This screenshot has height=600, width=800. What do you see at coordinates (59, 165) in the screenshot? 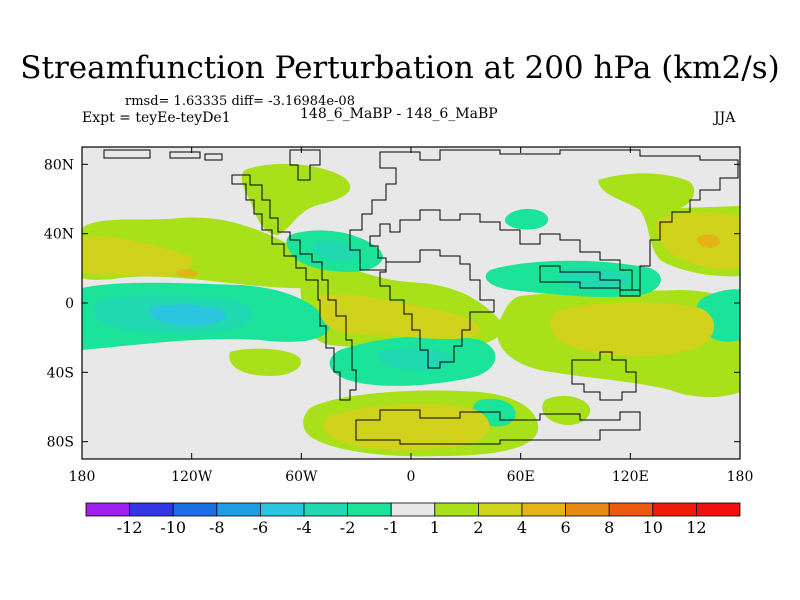
I see `y-tick-label: 80N` at bounding box center [59, 165].